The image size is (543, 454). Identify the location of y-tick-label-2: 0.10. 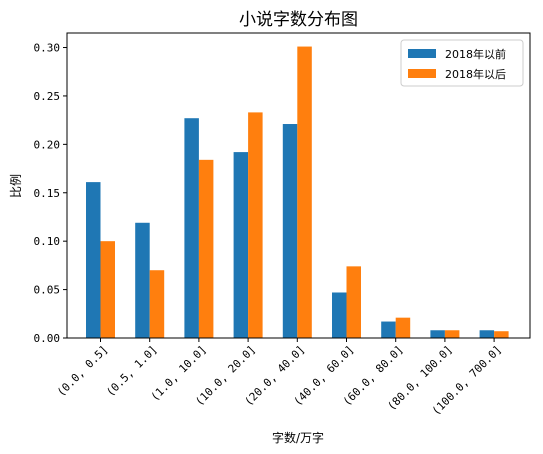
(47, 241).